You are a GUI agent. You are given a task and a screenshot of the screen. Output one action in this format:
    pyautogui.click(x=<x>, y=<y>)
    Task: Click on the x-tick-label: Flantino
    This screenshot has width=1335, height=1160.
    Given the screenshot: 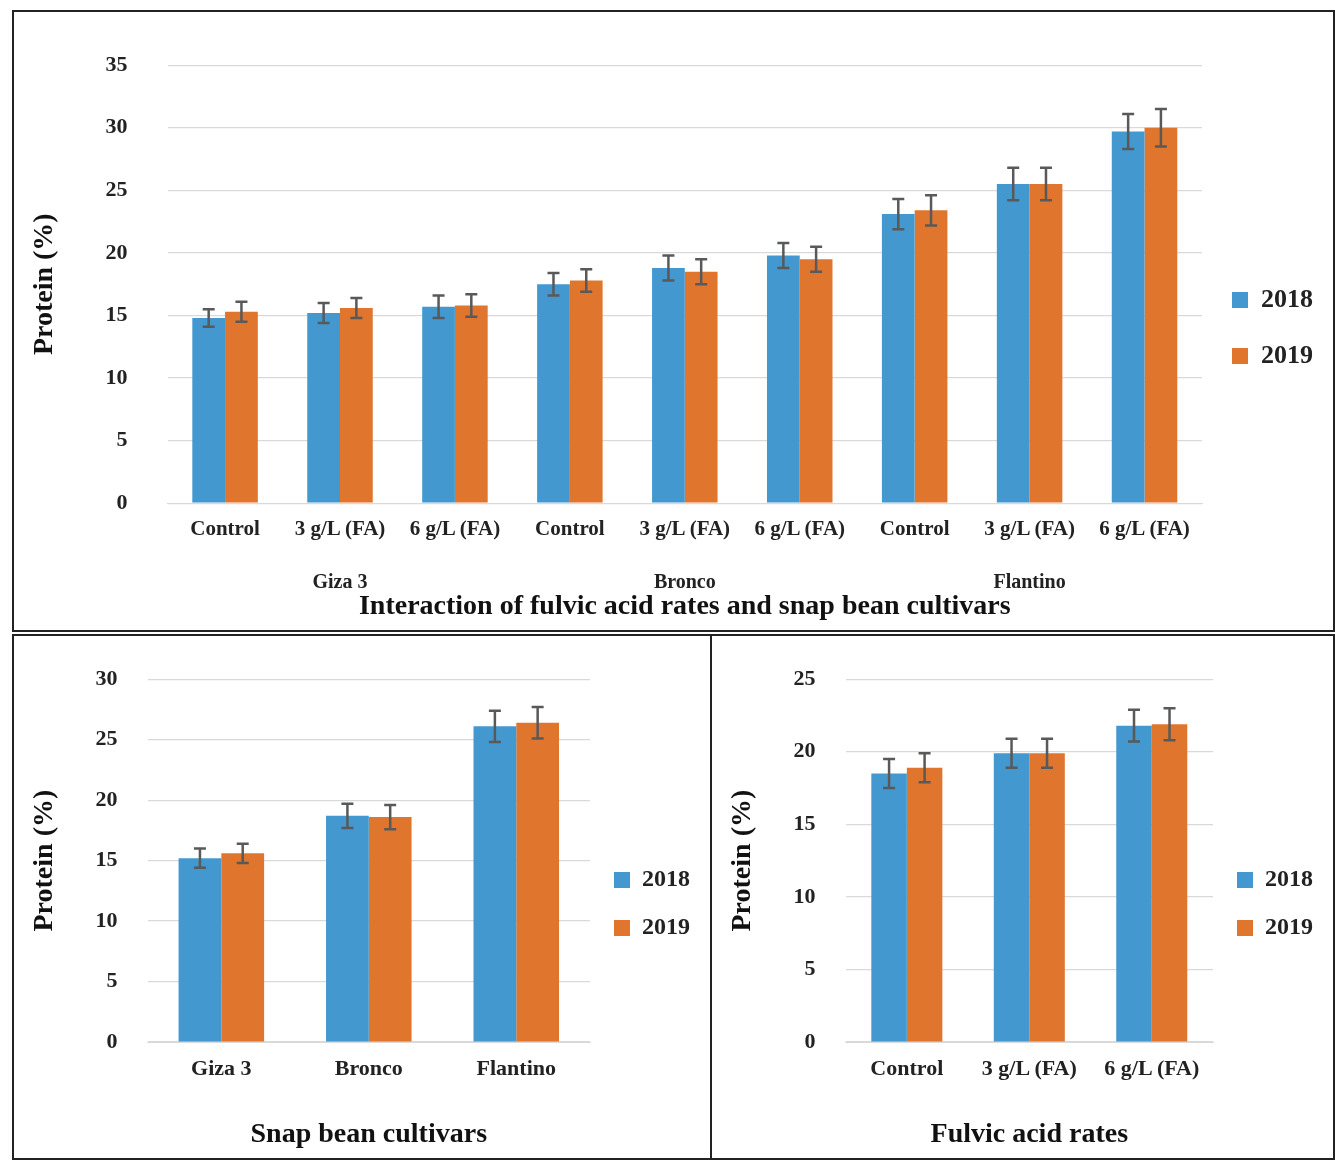 What is the action you would take?
    pyautogui.click(x=516, y=1067)
    